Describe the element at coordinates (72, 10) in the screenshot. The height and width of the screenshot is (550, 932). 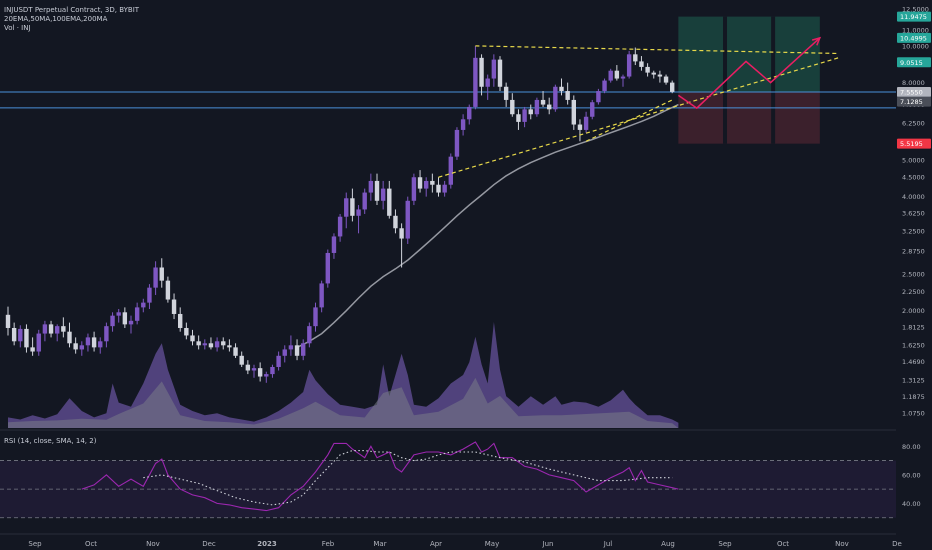
I see `chart-title: INJUSDT Perpetual Contract, 3D, BYBIT` at that location.